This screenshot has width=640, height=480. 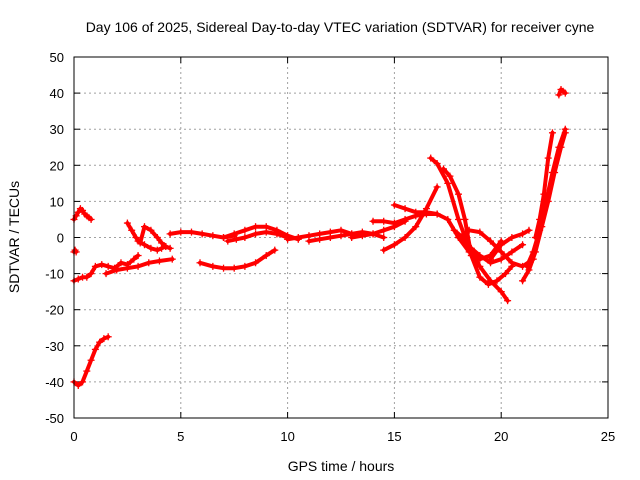 I want to click on x-axis-label: GPS time / hours, so click(x=341, y=466).